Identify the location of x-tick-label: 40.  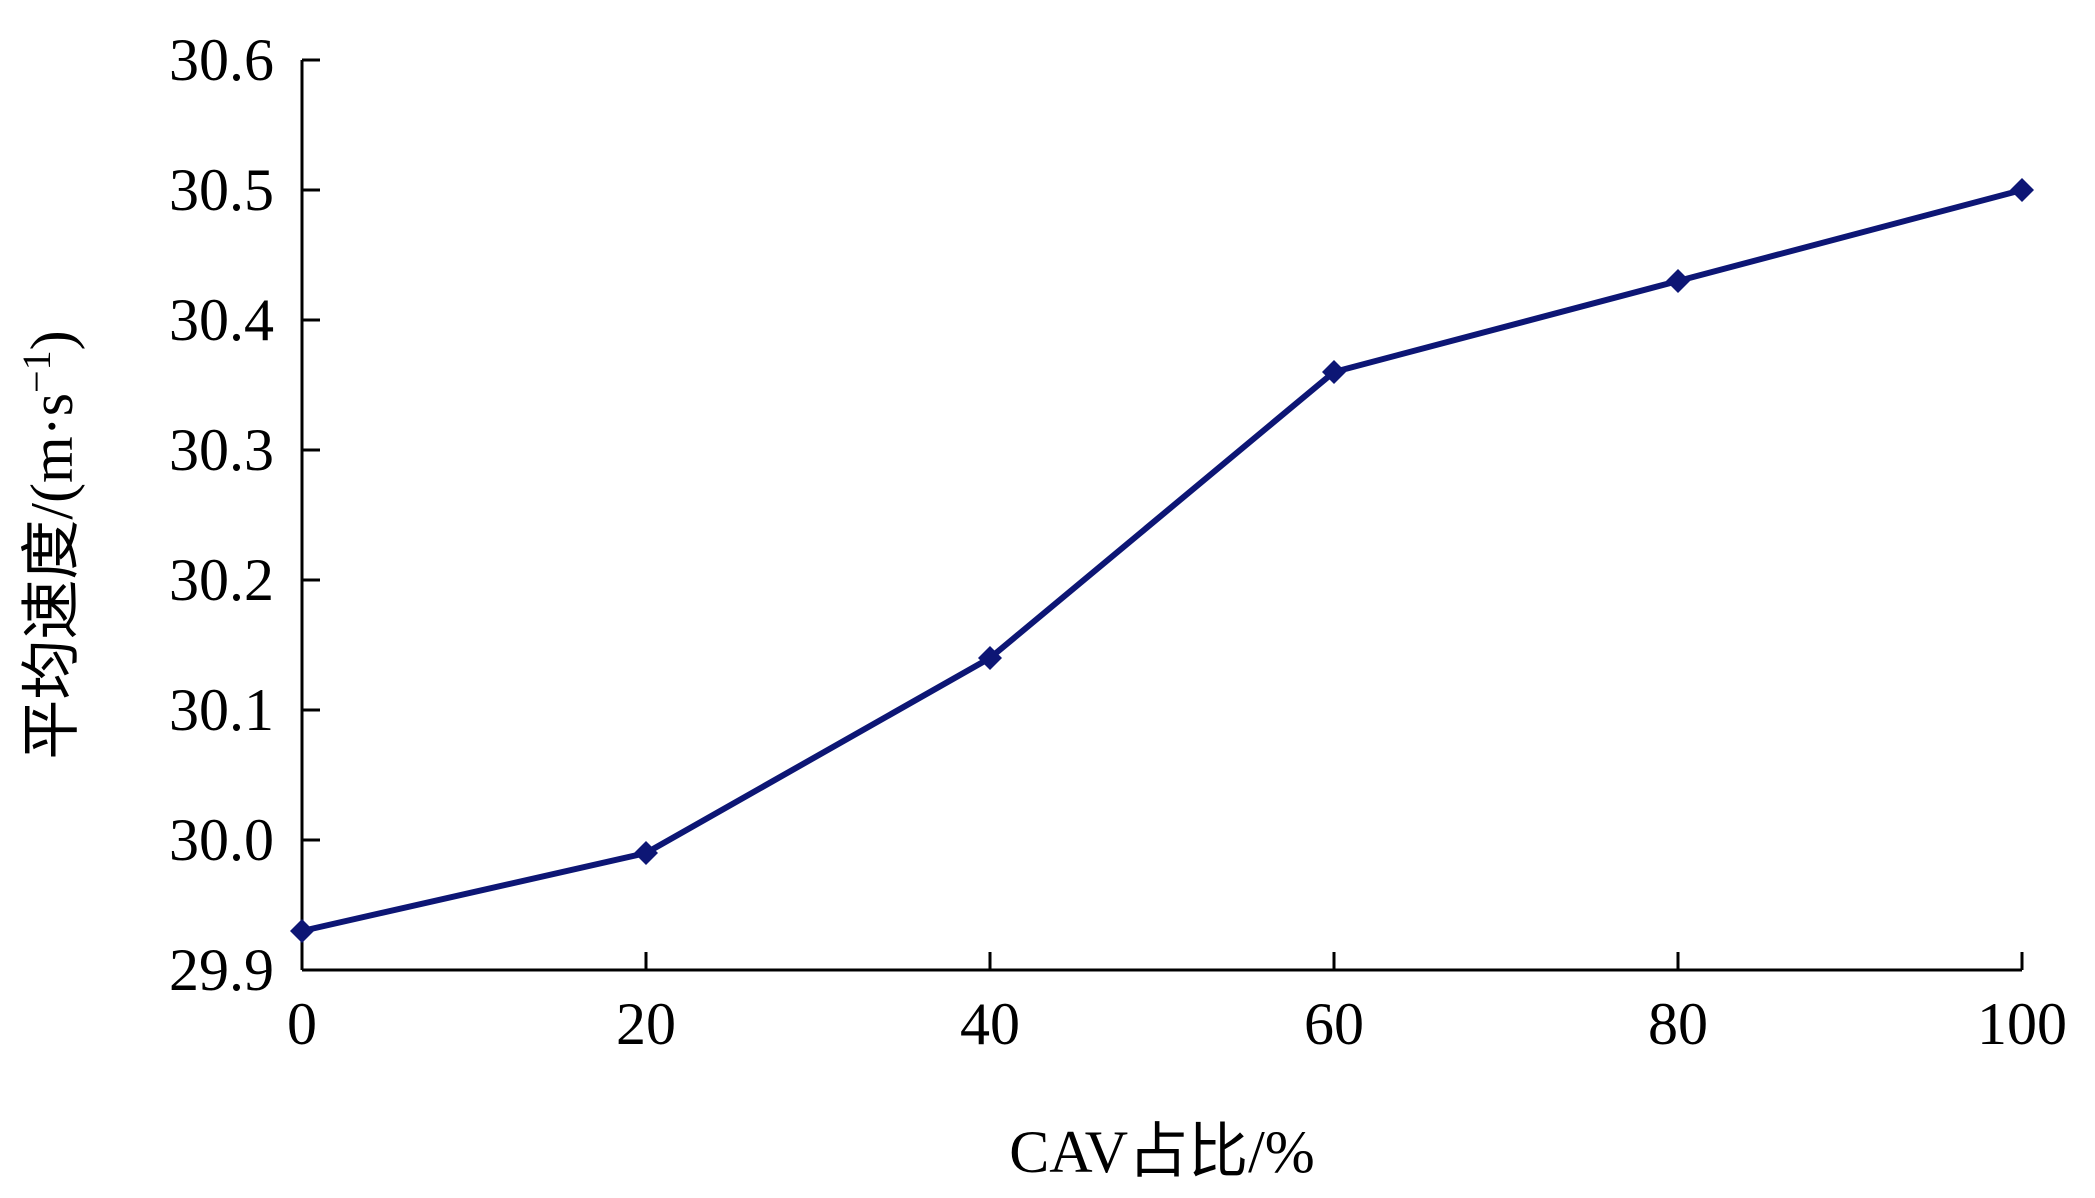
(990, 1024).